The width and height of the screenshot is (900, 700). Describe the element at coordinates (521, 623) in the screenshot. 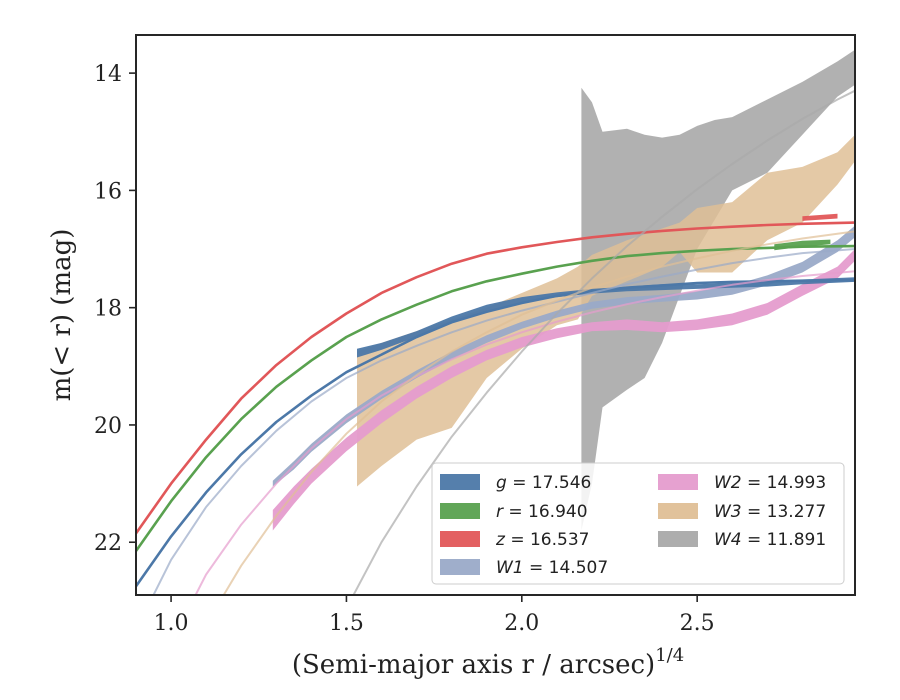

I see `x-tick-label: 2.0` at that location.